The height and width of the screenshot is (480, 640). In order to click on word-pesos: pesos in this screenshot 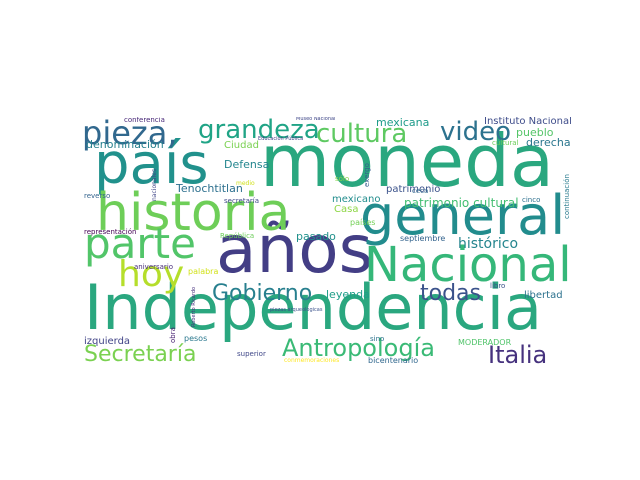, I will do `click(196, 338)`.